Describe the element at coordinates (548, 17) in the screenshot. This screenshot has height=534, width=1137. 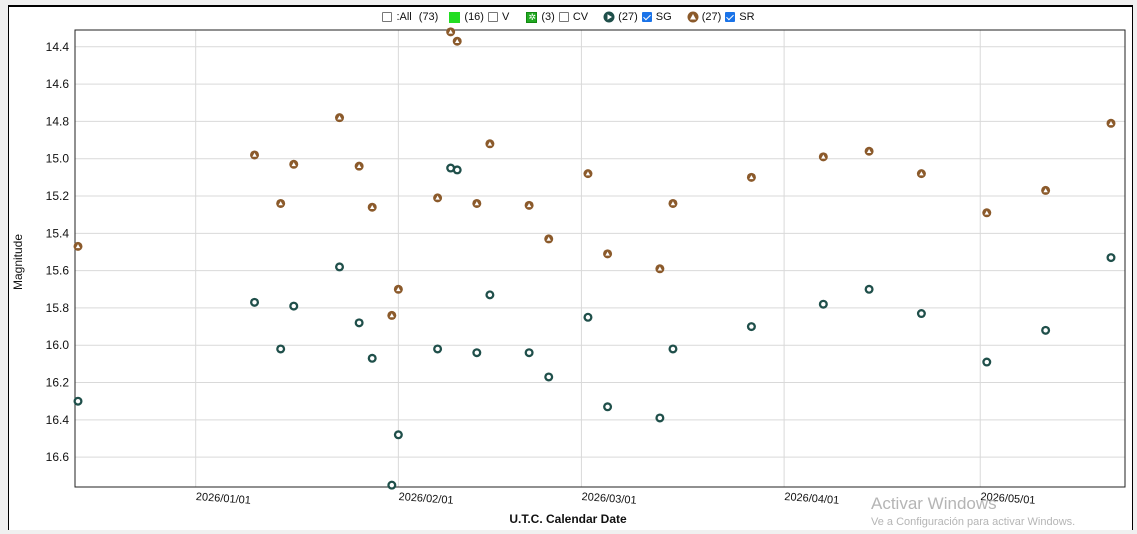
I see `legend-cv-count: (3)` at that location.